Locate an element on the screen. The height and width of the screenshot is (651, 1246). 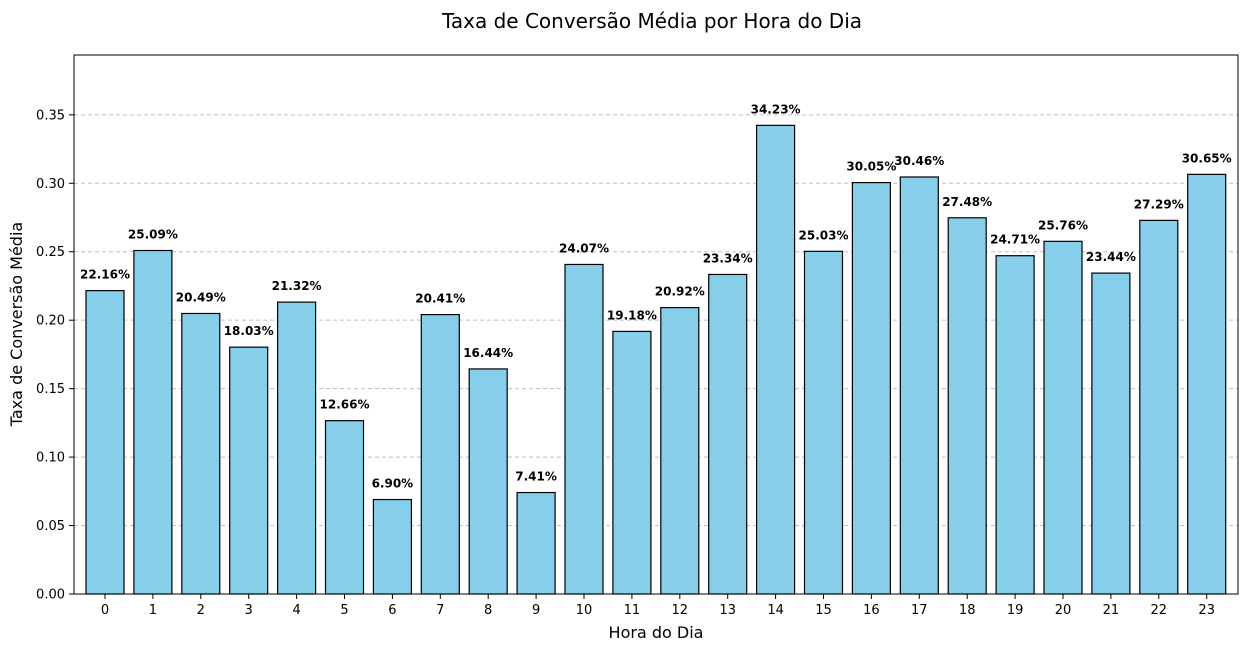
x-axis: 0 1 2 3 4 5 6 7 8 9 10 11 12 13 14 15 16 17 18 19 20 21 22 23 is located at coordinates (658, 606).